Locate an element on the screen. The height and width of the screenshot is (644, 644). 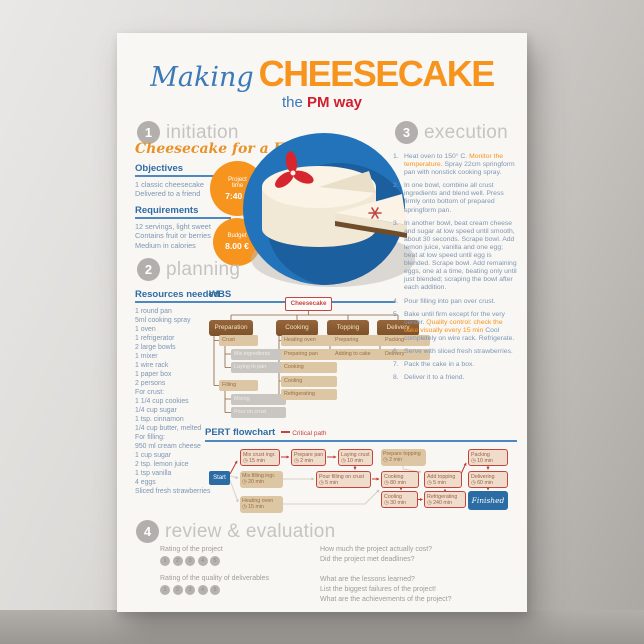
subtitle-pm-way: PM way is located at coordinates (335, 102).